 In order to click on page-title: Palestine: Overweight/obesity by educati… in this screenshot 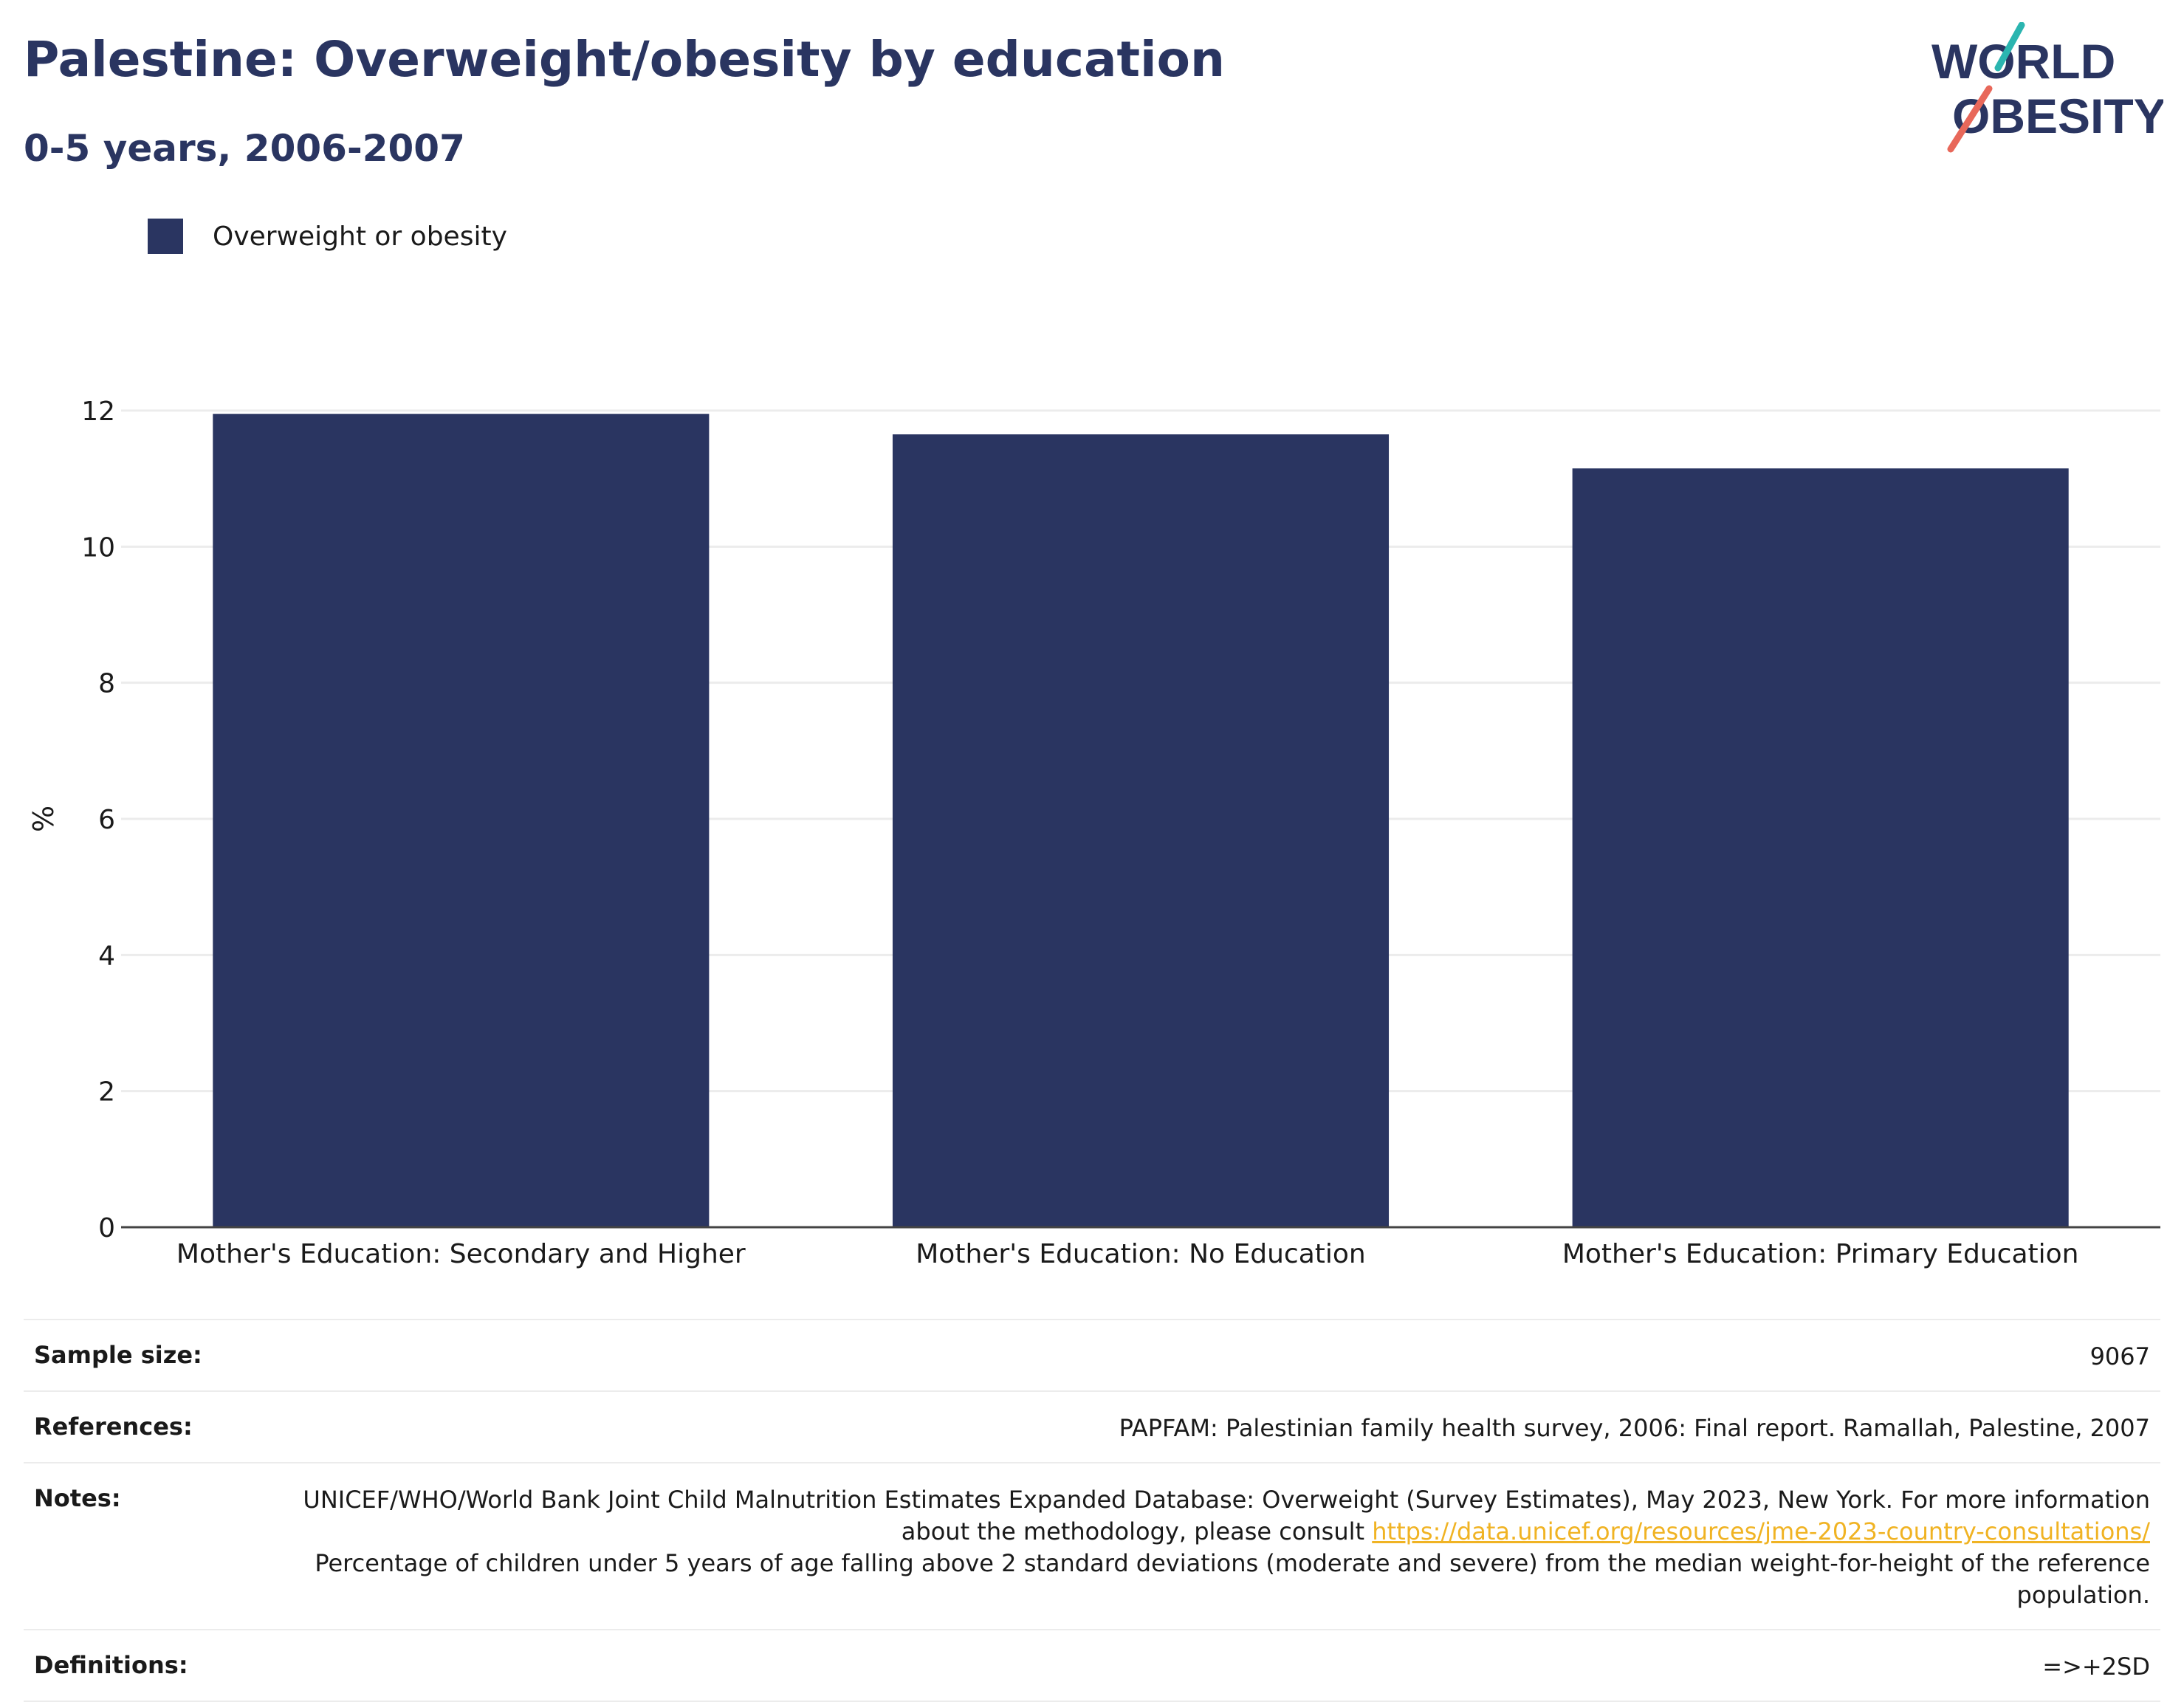, I will do `click(624, 59)`.